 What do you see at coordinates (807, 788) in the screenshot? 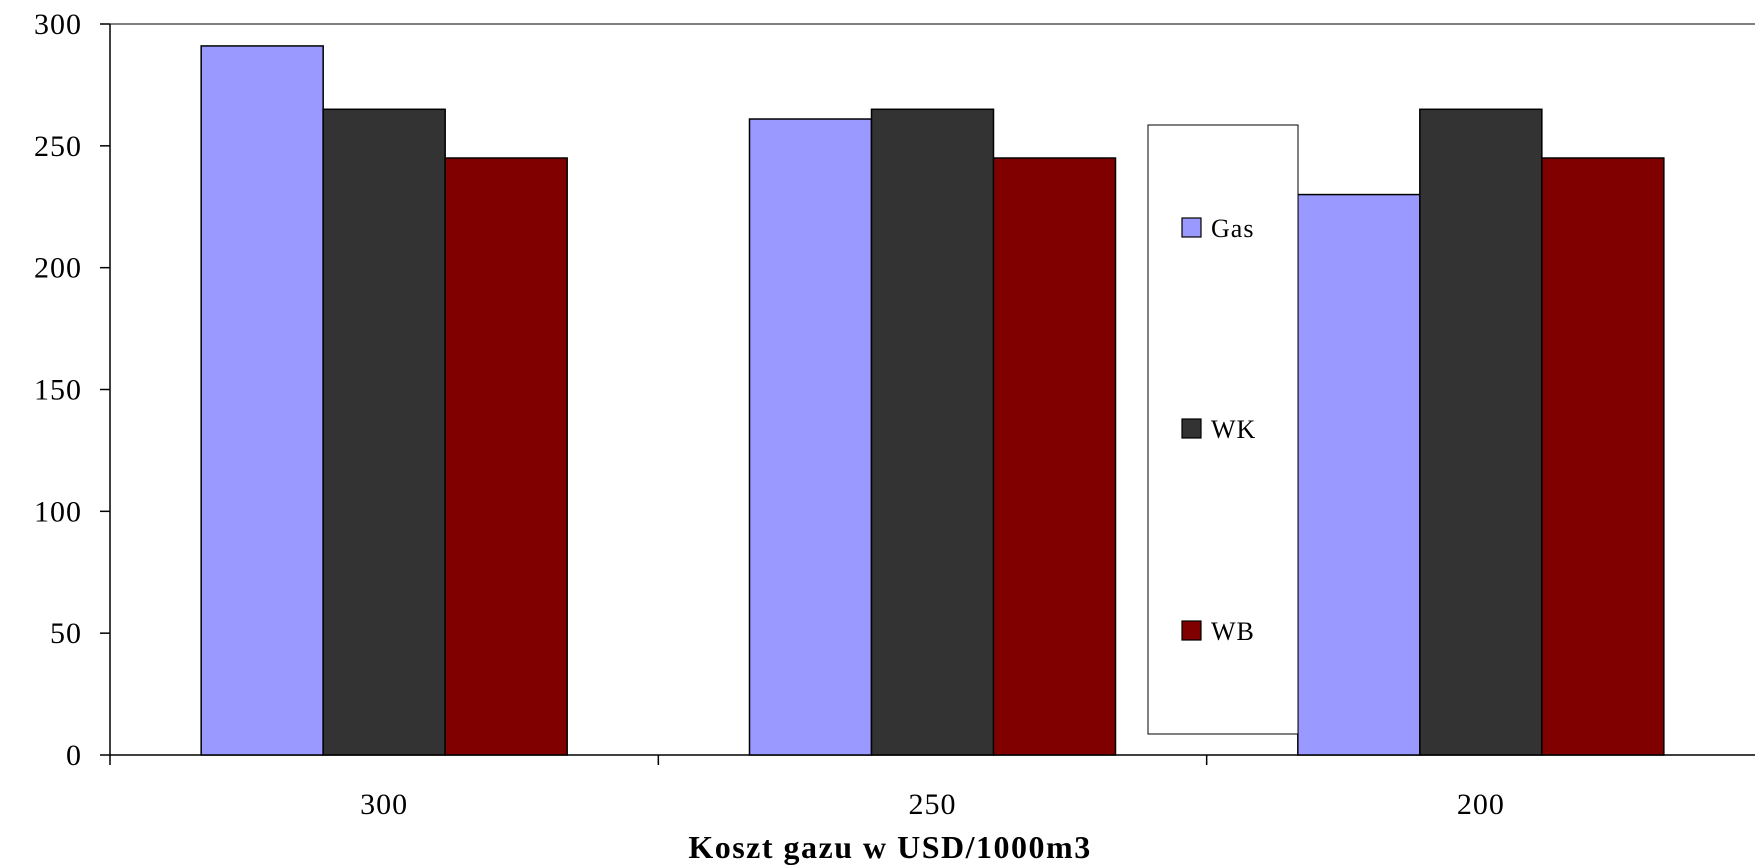
I see `x-ticks: 300 250 200` at bounding box center [807, 788].